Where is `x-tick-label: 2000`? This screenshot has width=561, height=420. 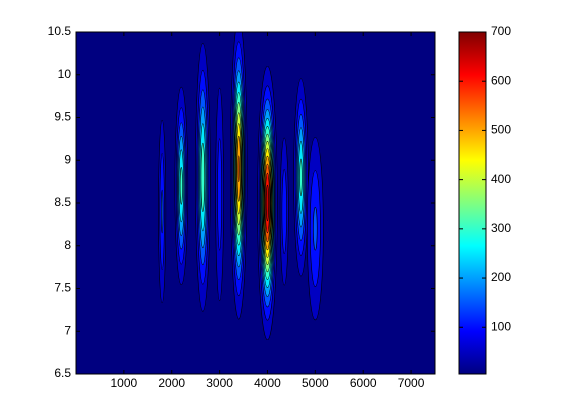 x-tick-label: 2000 is located at coordinates (171, 383).